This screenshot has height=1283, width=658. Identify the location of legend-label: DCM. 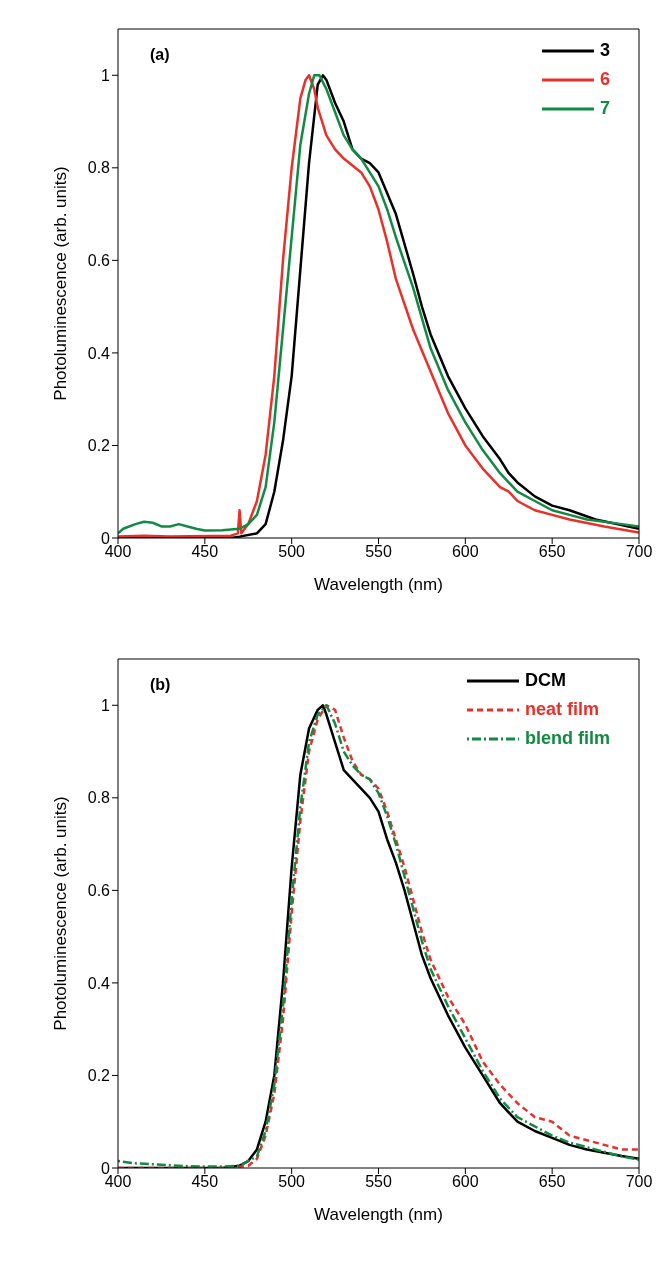
(545, 680).